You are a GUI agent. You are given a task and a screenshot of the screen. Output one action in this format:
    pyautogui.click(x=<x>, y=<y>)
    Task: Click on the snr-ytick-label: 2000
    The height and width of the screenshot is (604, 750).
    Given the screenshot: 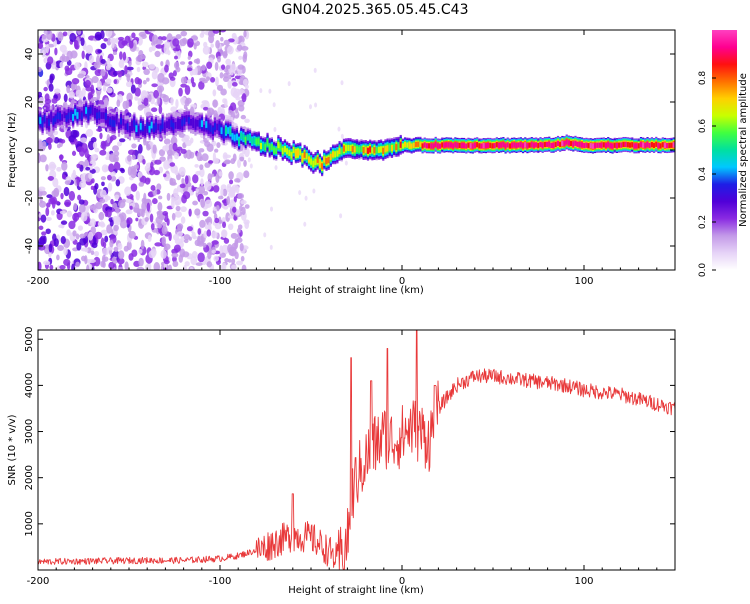 What is the action you would take?
    pyautogui.click(x=29, y=477)
    